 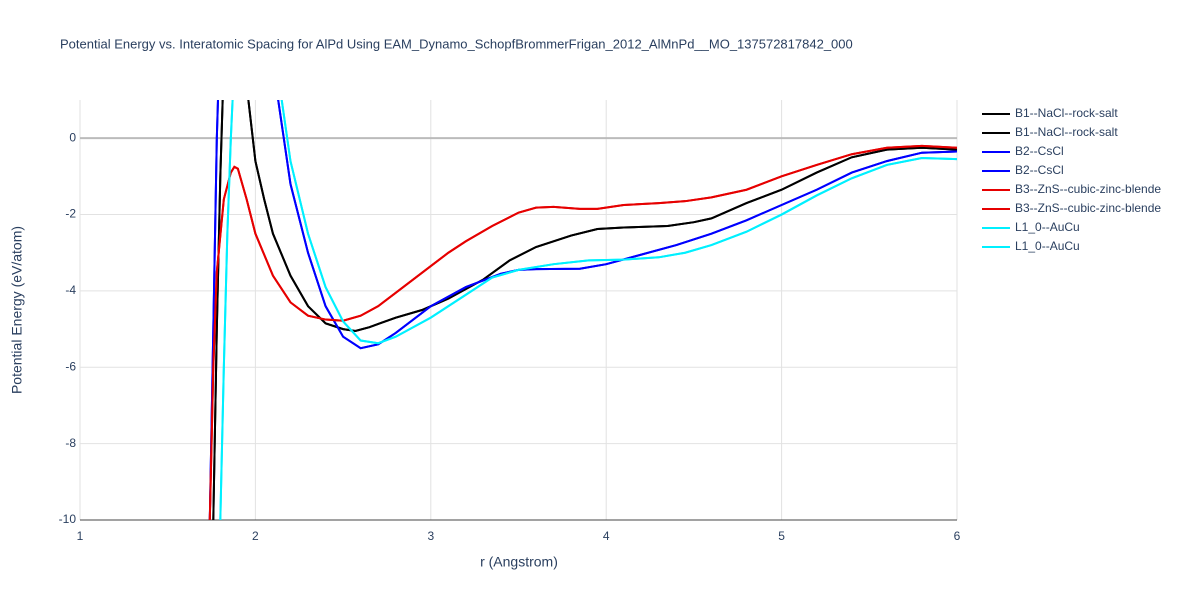 What do you see at coordinates (781, 536) in the screenshot?
I see `x-tick-label: 5` at bounding box center [781, 536].